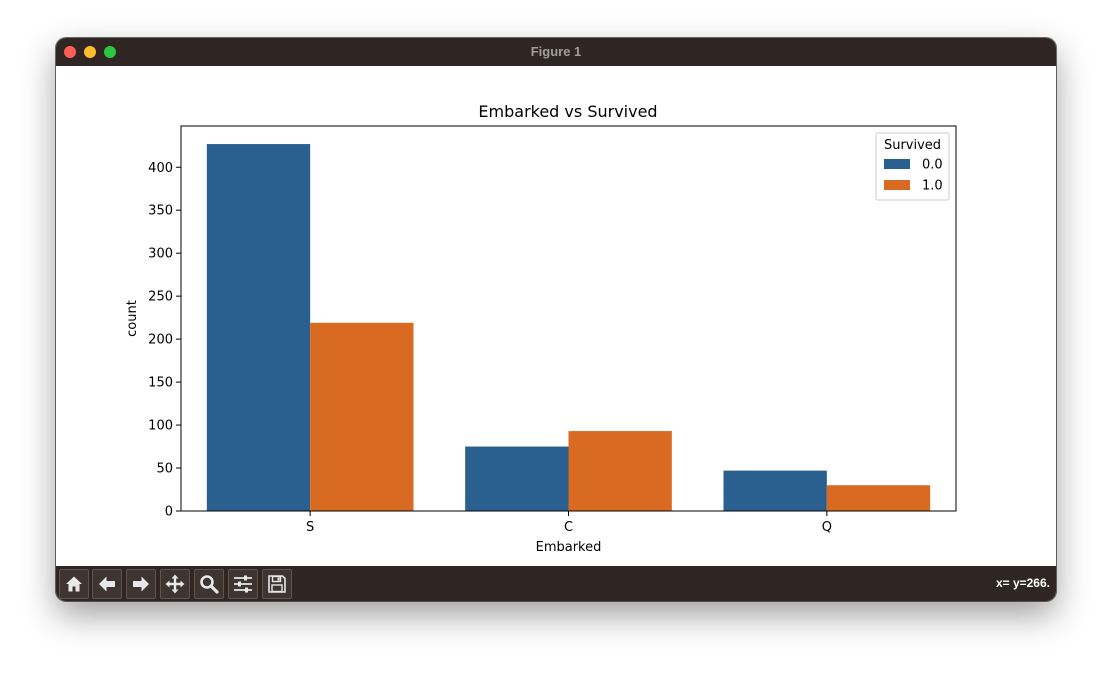 The image size is (1112, 676). Describe the element at coordinates (912, 145) in the screenshot. I see `legend-title: Survived` at that location.